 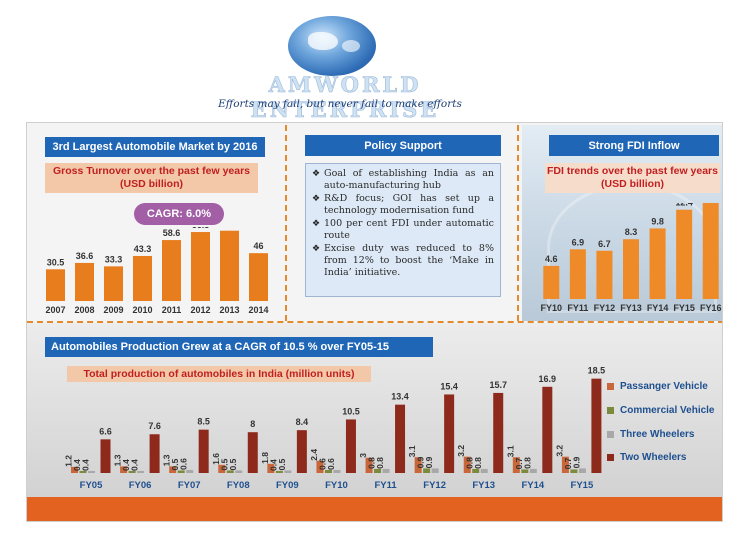 I want to click on globe-land-shape, so click(x=323, y=41).